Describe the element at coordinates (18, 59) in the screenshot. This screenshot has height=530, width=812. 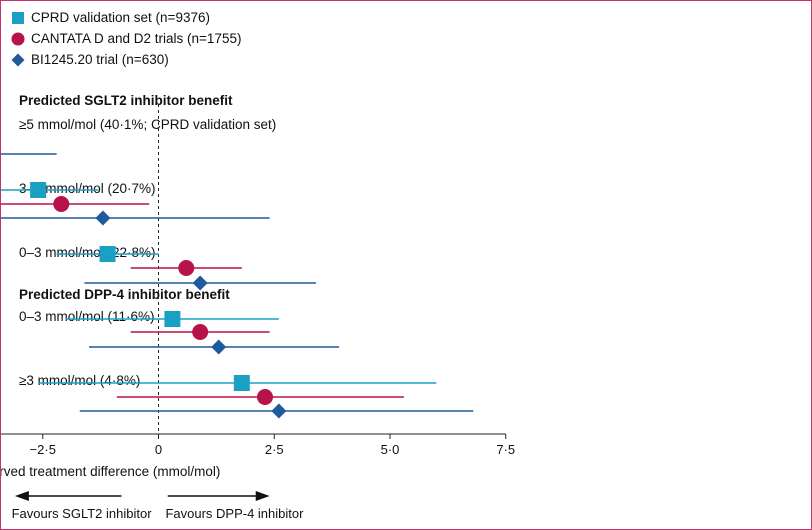
I see `legend-diamond-marker` at that location.